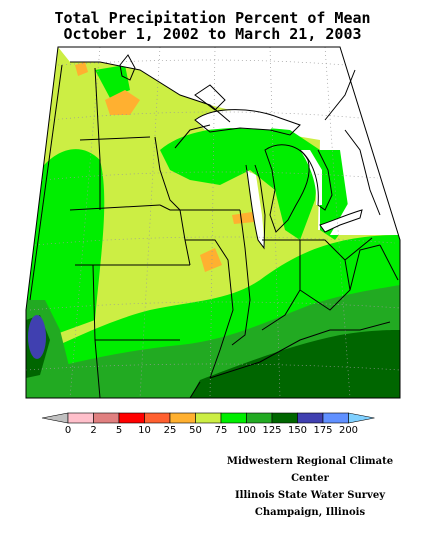  What do you see at coordinates (170, 430) in the screenshot?
I see `legend-label: 25` at bounding box center [170, 430].